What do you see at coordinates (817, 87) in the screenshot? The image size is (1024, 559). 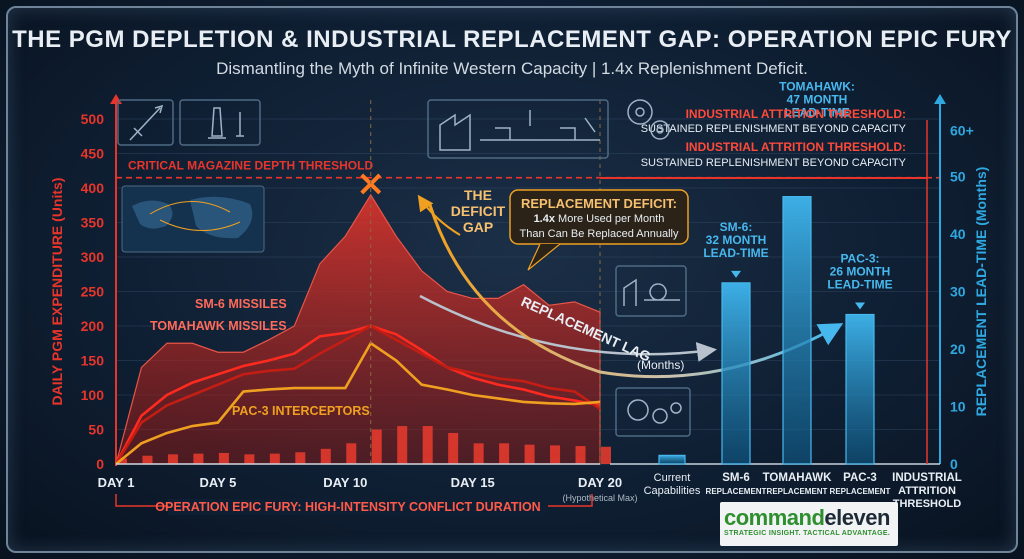 I see `bar-callout-line: TOMAHAWK:` at bounding box center [817, 87].